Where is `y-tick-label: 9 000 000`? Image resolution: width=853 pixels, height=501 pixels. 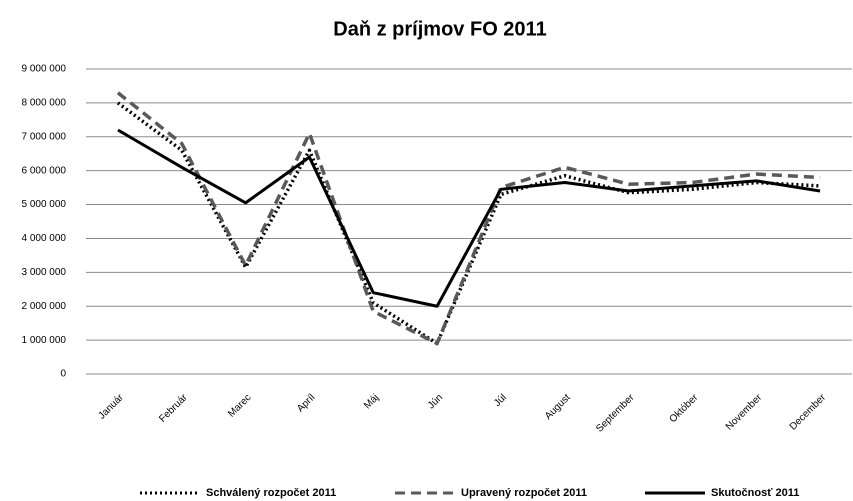 y-tick-label: 9 000 000 is located at coordinates (44, 69).